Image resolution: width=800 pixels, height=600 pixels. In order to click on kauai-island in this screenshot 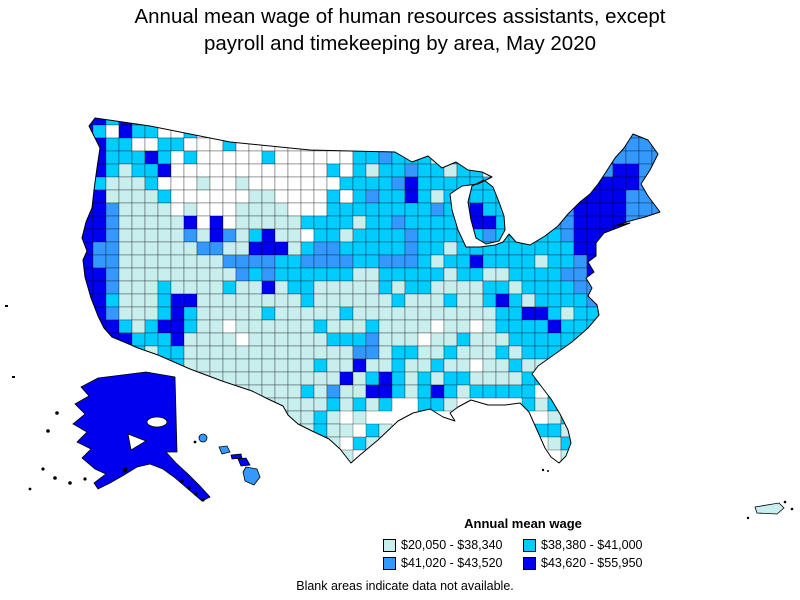, I will do `click(203, 438)`.